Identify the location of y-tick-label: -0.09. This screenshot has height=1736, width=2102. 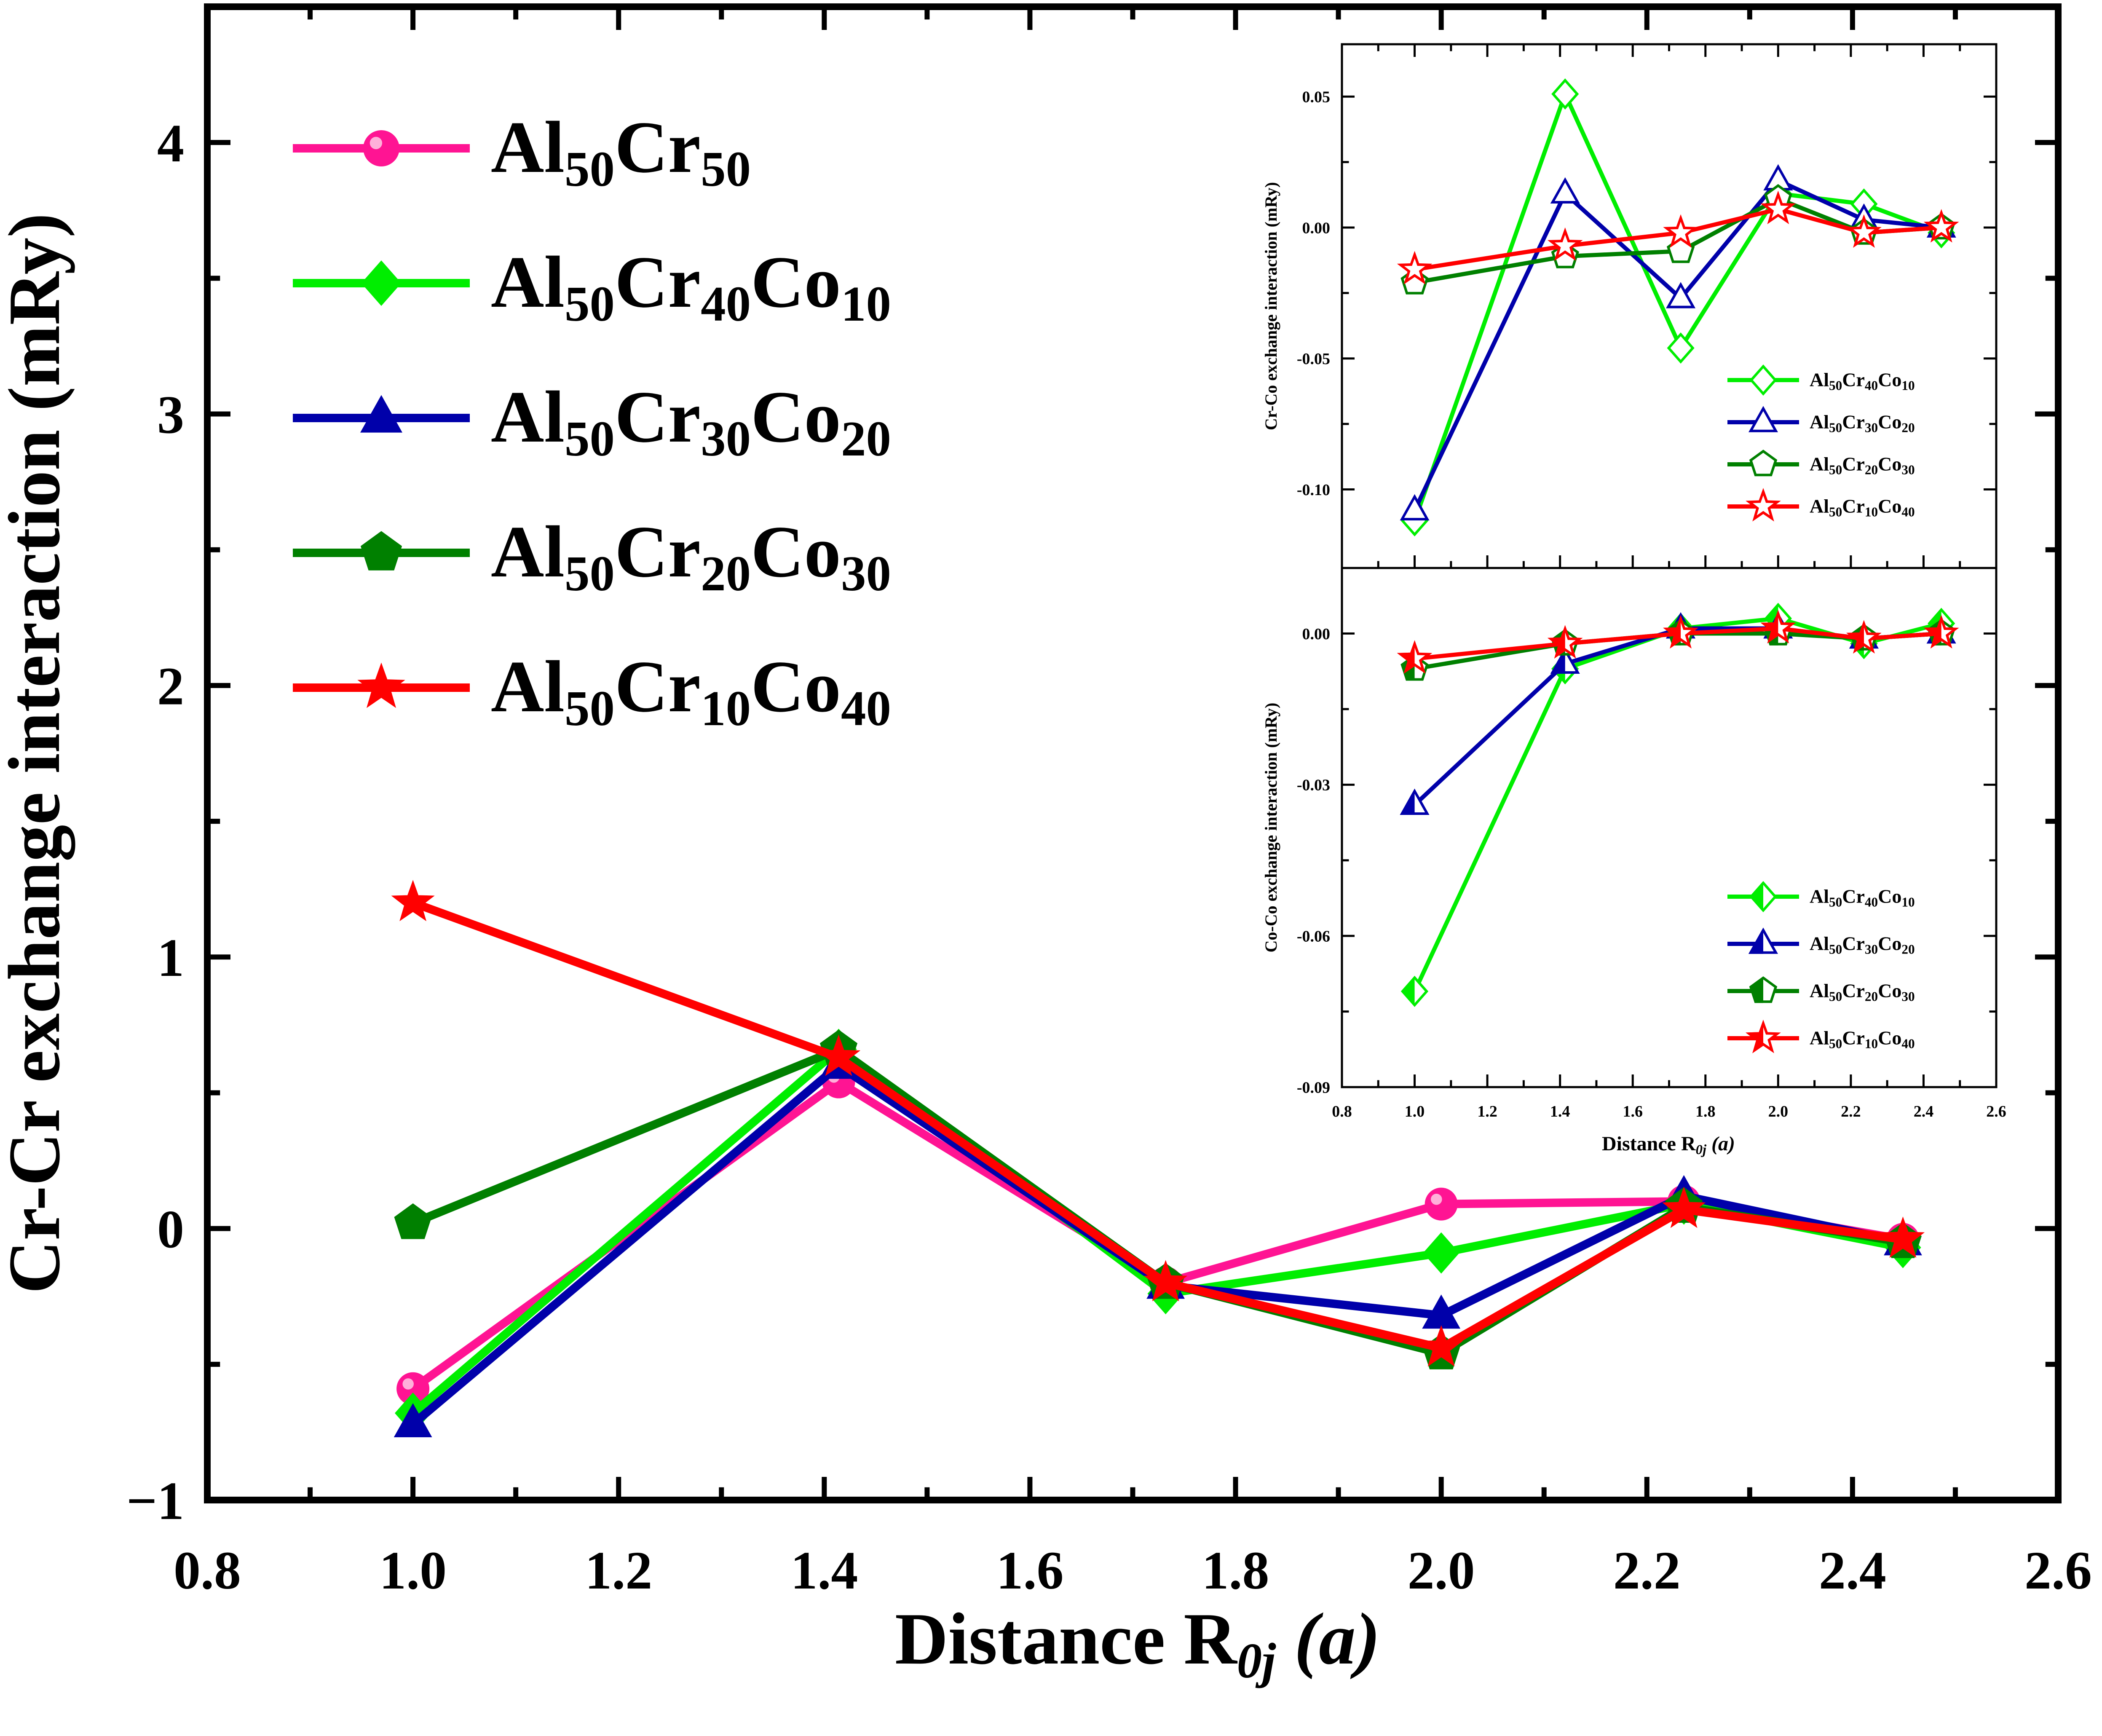
(1314, 1087).